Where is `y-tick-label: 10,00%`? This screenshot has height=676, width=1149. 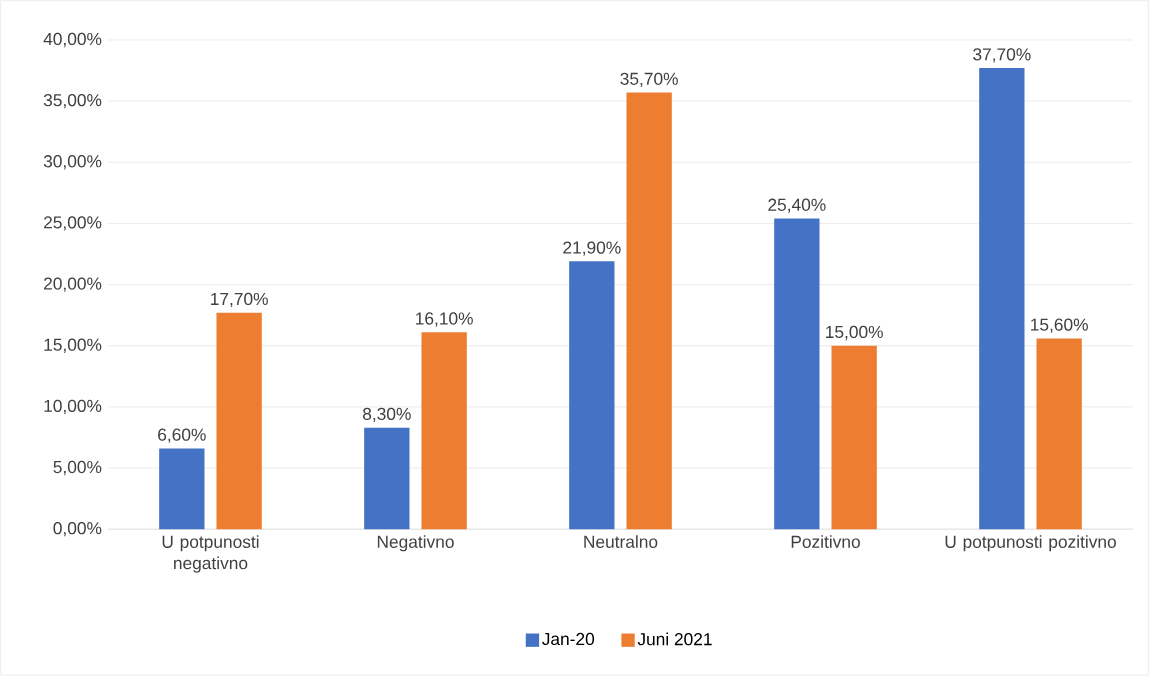
y-tick-label: 10,00% is located at coordinates (73, 407).